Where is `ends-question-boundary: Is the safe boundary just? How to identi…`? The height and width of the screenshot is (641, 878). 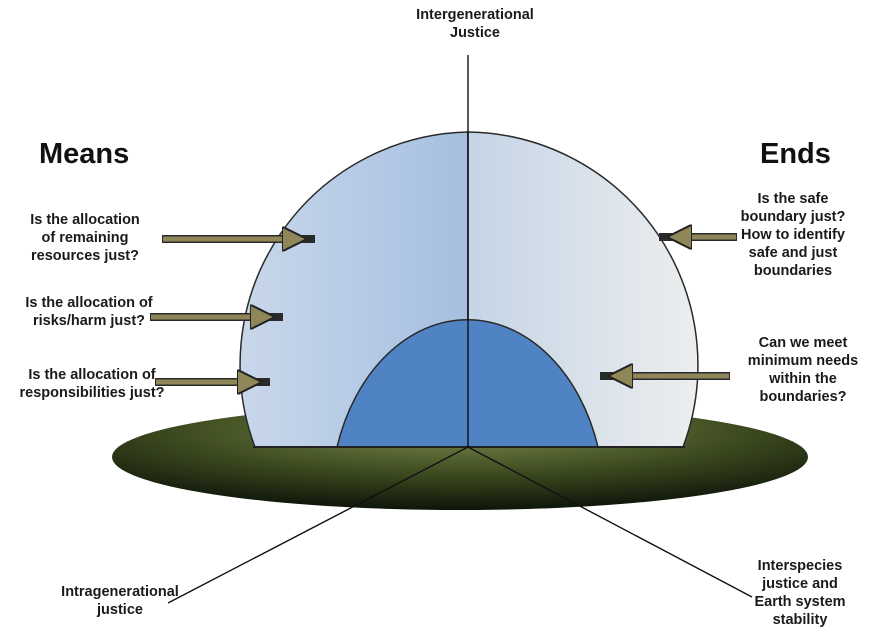
ends-question-boundary: Is the safe boundary just? How to identi… is located at coordinates (793, 235).